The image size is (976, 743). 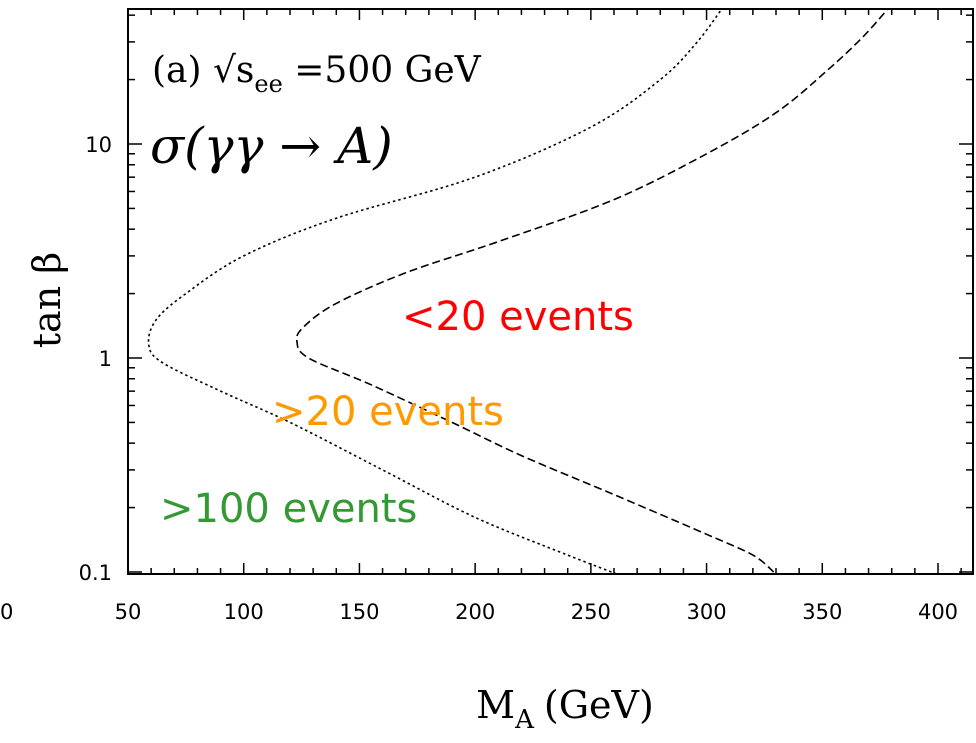 What do you see at coordinates (271, 146) in the screenshot?
I see `process-annotation: σ(γγ → A)` at bounding box center [271, 146].